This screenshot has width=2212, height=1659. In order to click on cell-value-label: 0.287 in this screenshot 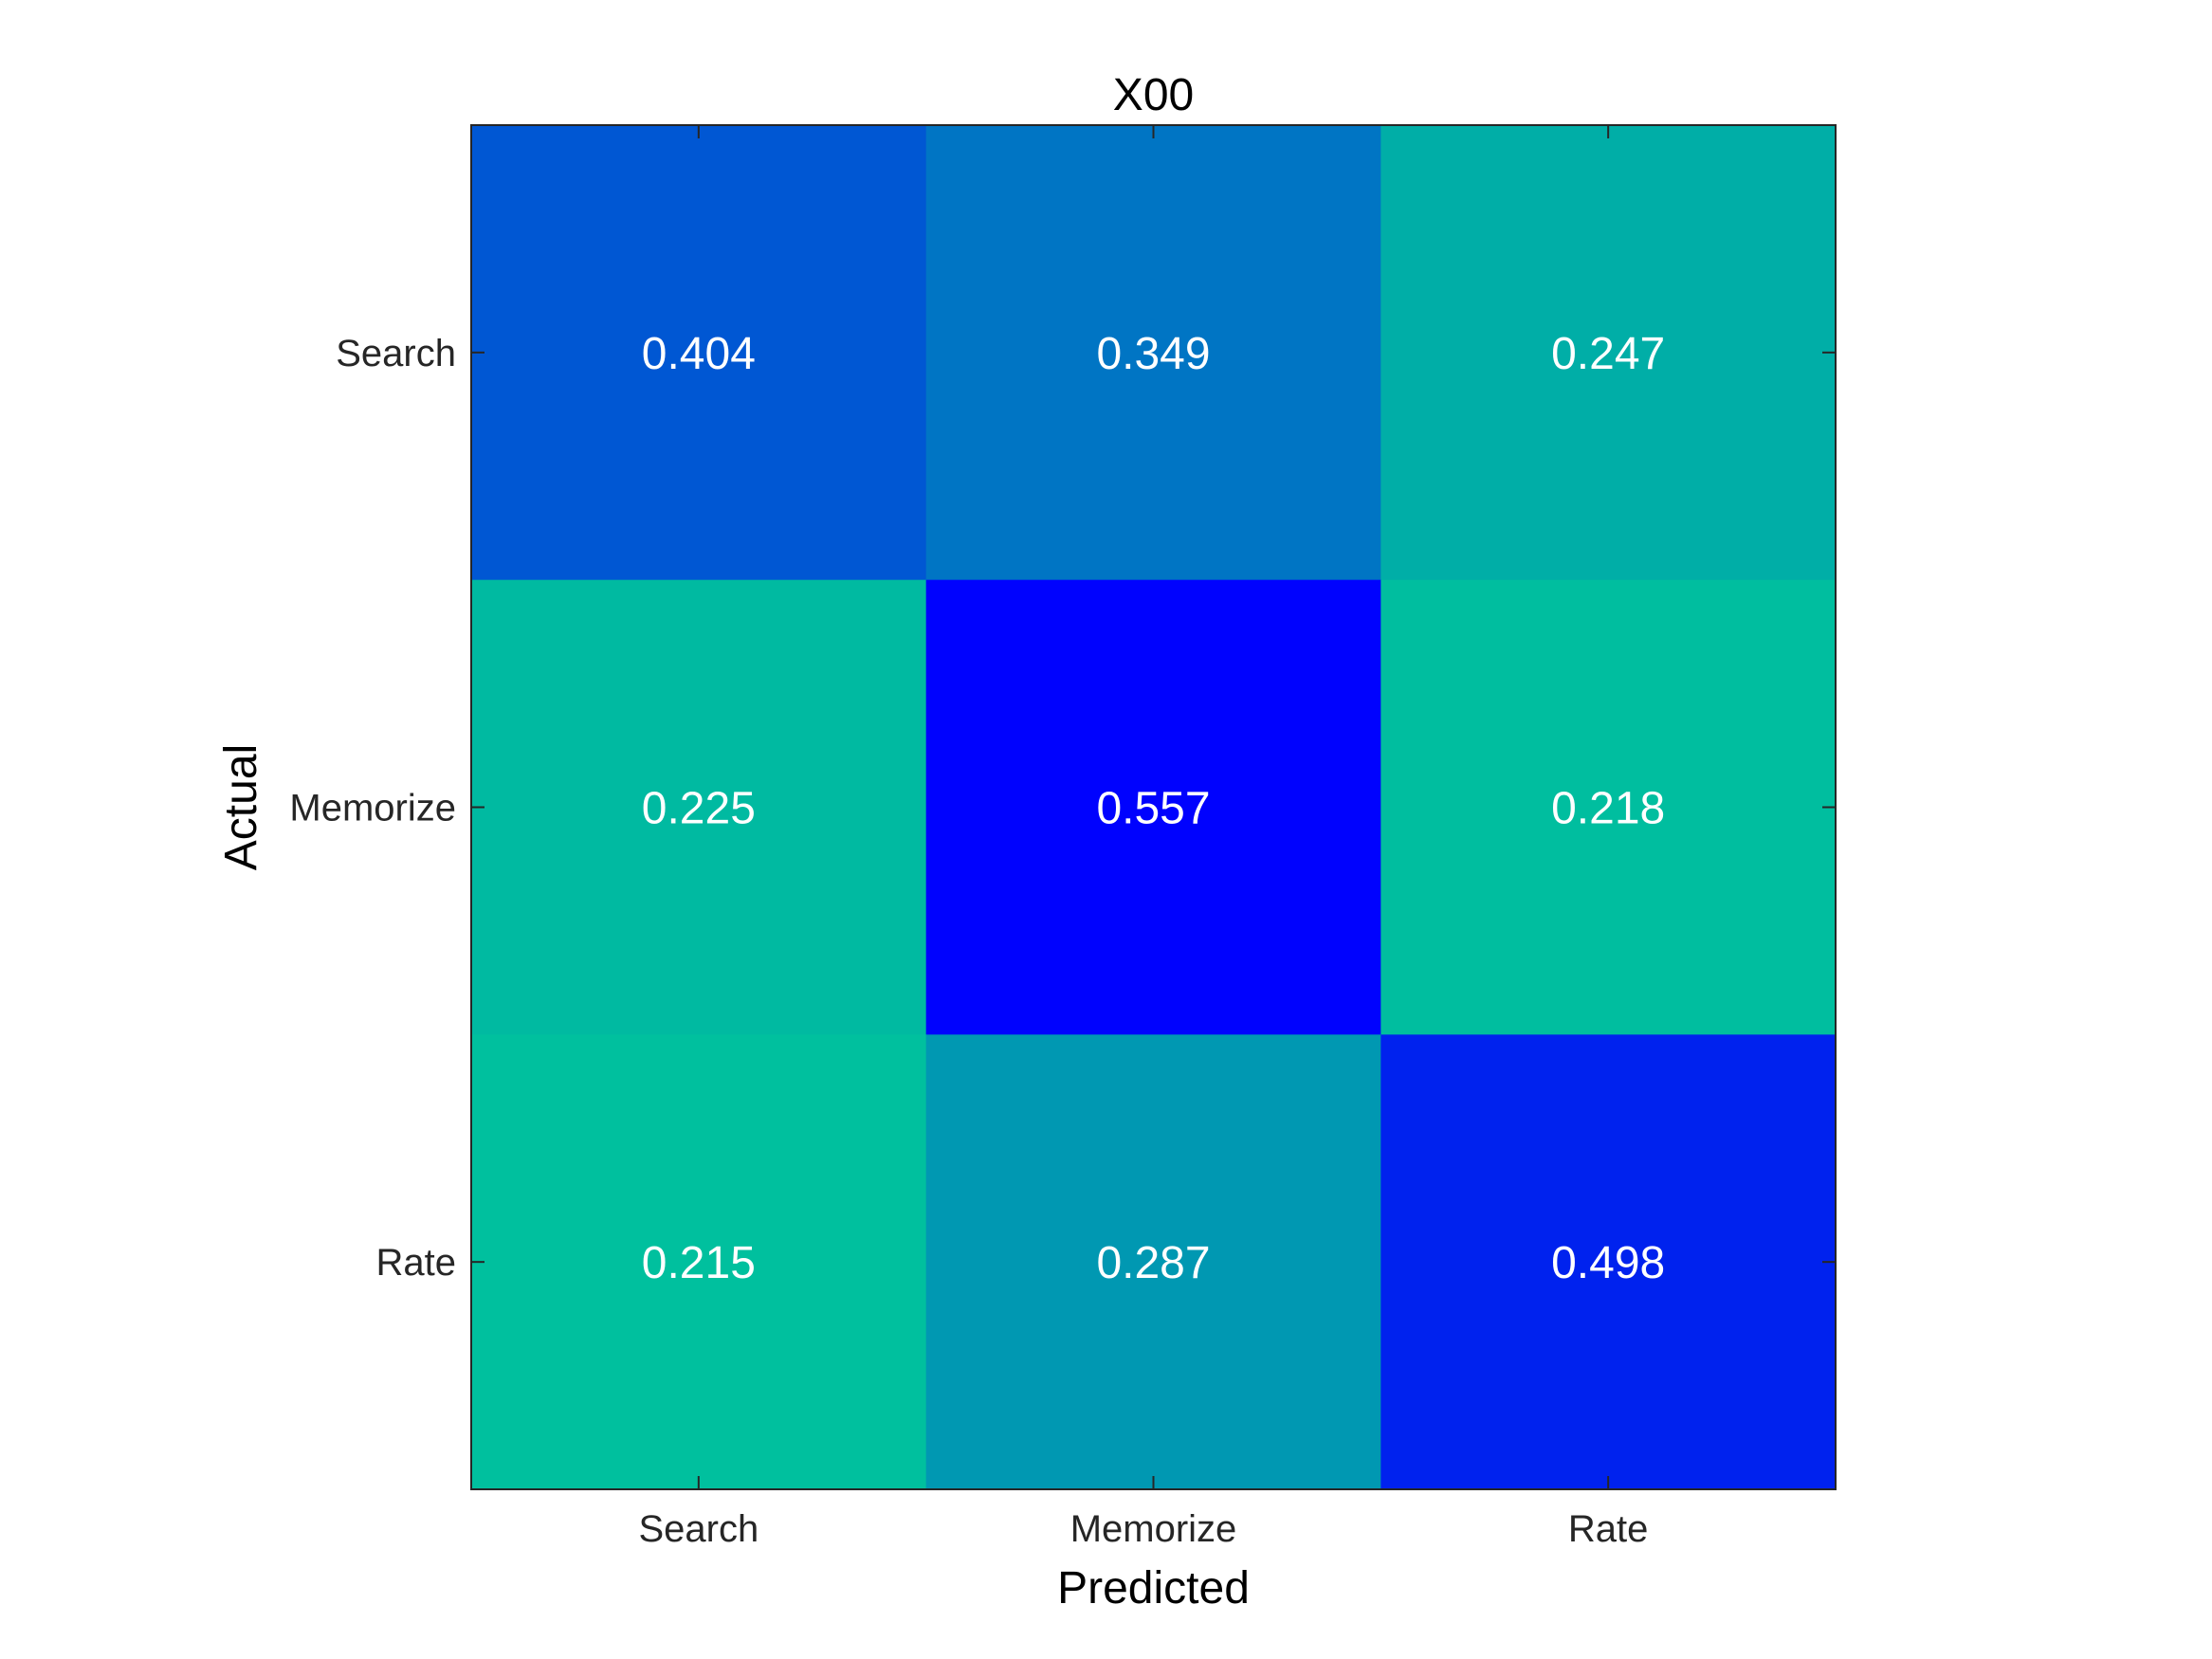, I will do `click(1153, 1263)`.